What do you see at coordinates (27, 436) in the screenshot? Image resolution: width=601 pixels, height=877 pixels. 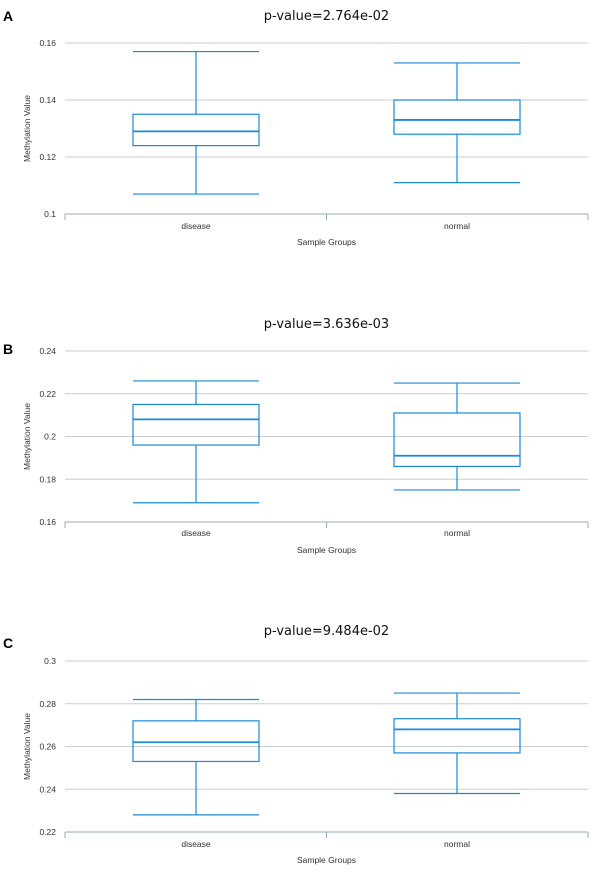 I see `panel-b-y-axis-label: Methylation Value` at bounding box center [27, 436].